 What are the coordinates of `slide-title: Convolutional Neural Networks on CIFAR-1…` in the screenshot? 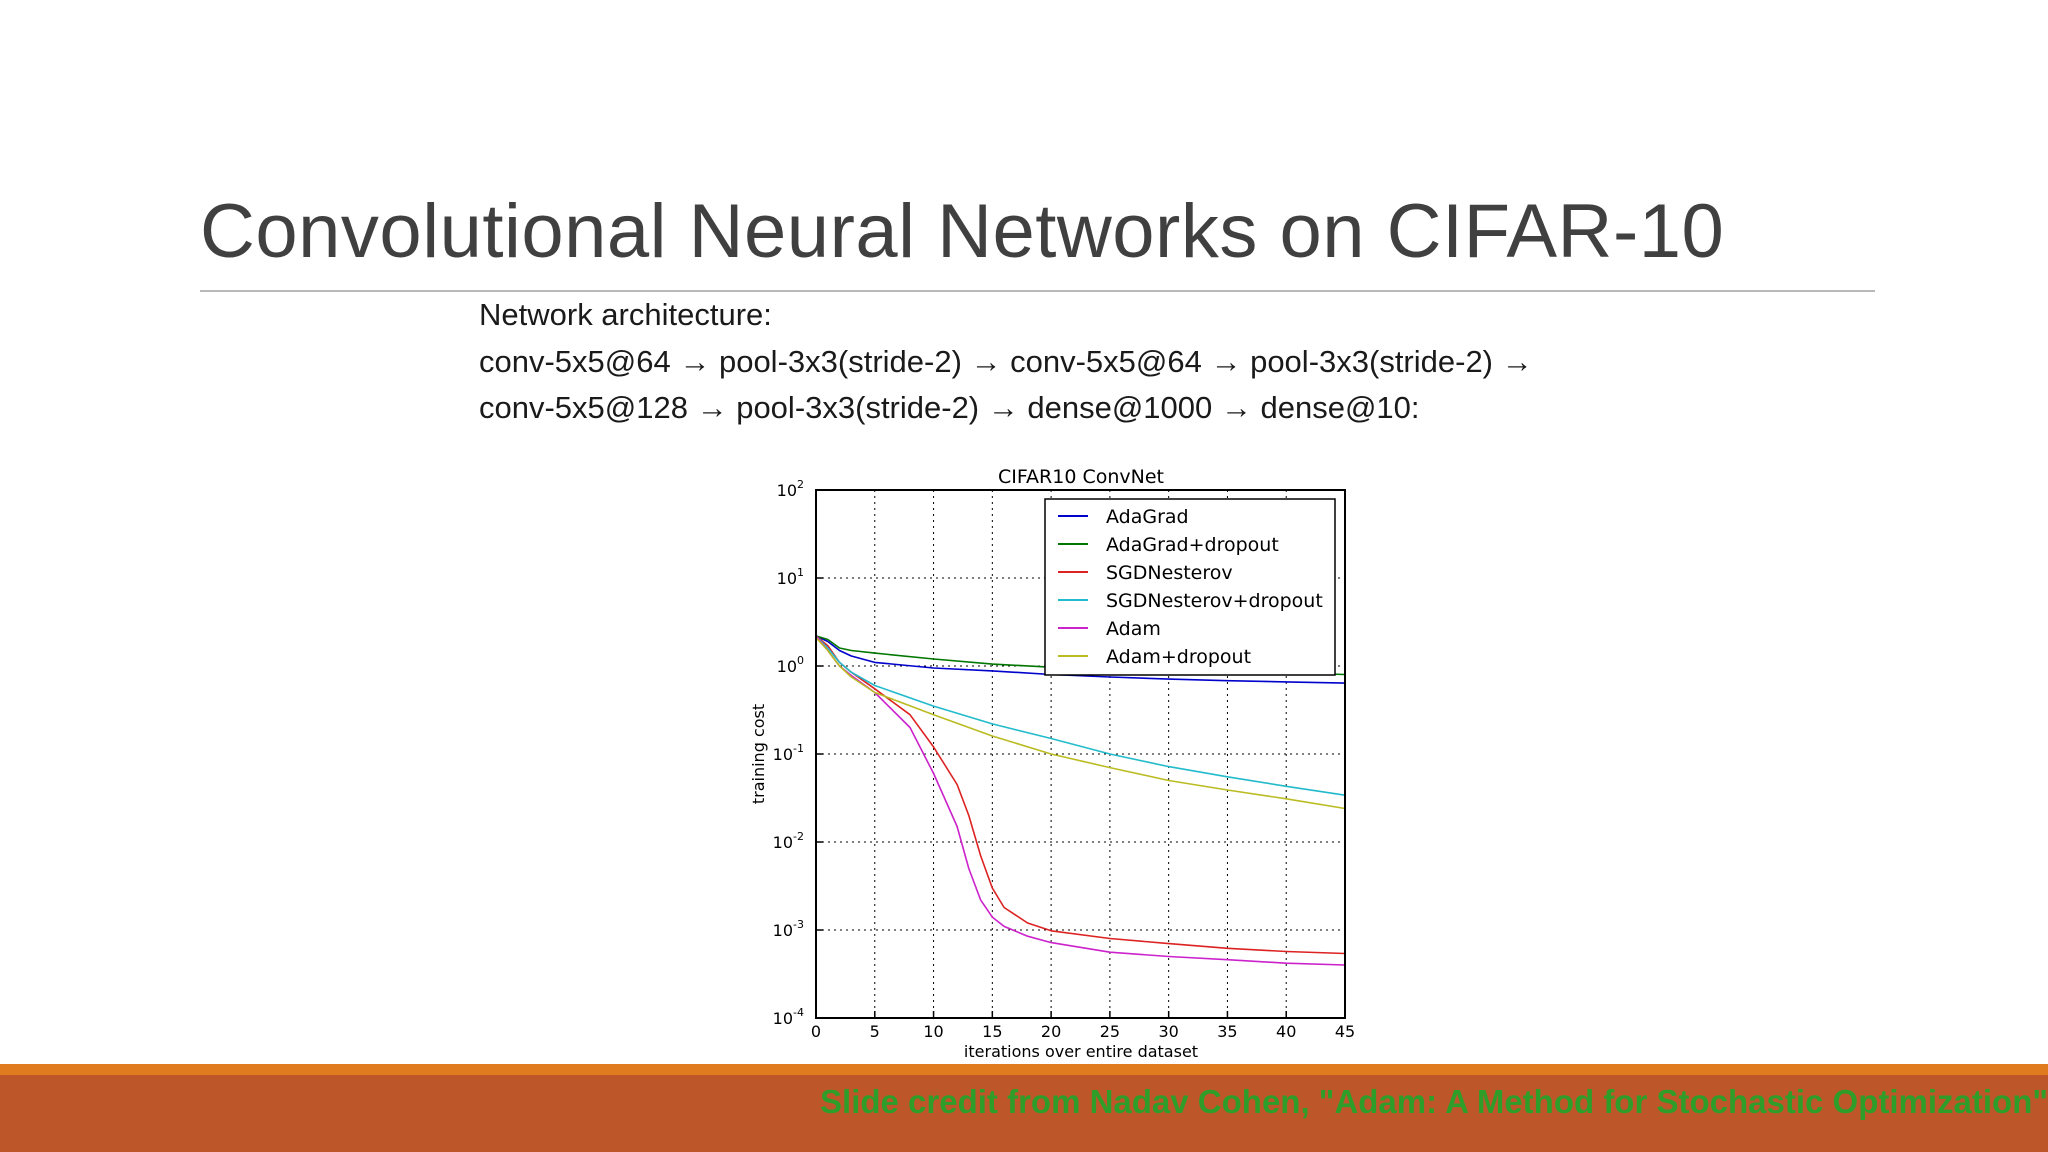 It's located at (962, 231).